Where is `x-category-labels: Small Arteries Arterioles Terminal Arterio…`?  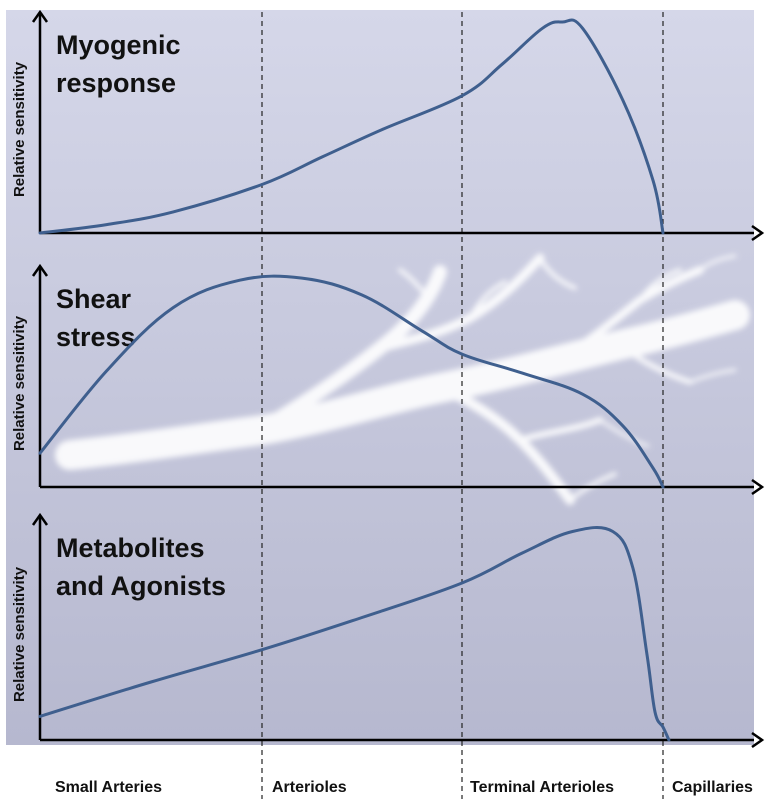
x-category-labels: Small Arteries Arterioles Terminal Arterio… is located at coordinates (404, 787).